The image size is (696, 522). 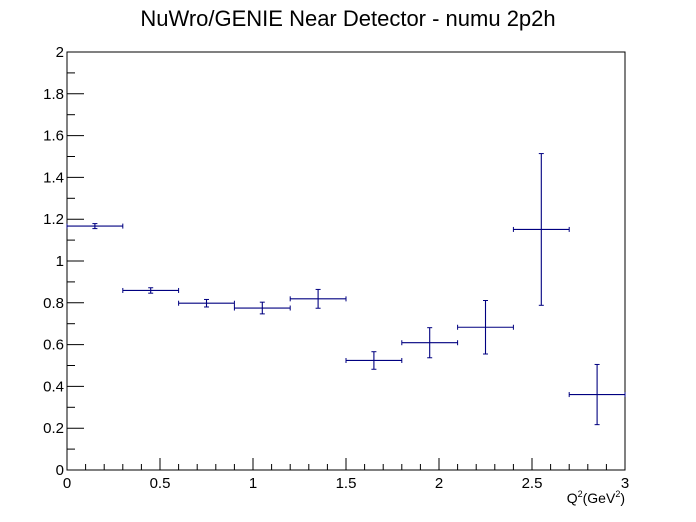 What do you see at coordinates (532, 483) in the screenshot?
I see `x-tick-label: 2.5` at bounding box center [532, 483].